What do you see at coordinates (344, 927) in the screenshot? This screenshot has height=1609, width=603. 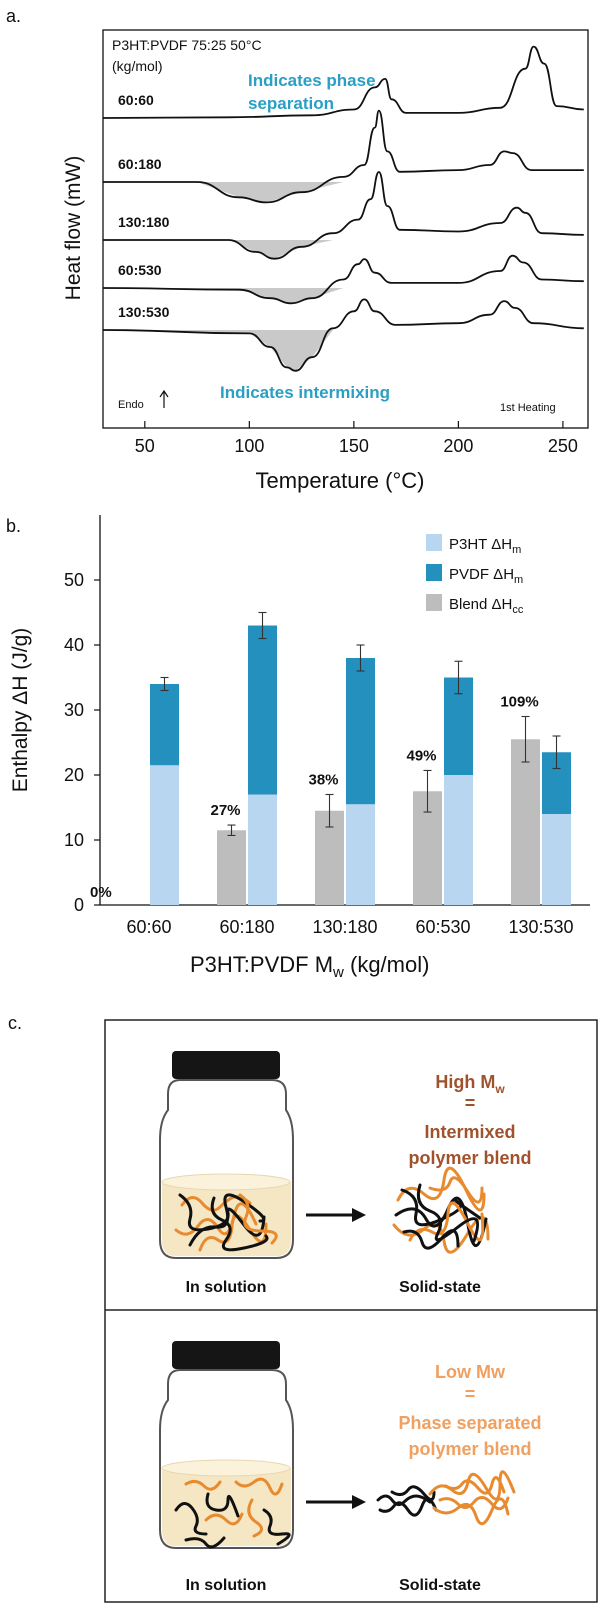 I see `panel-b-category-label: 130:180` at bounding box center [344, 927].